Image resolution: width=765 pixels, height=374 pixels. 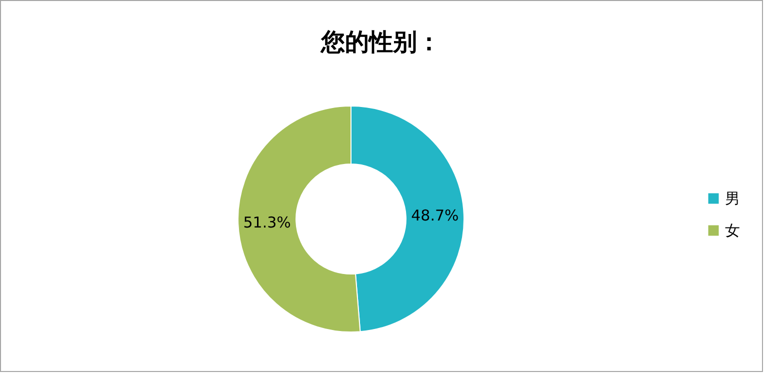 What do you see at coordinates (435, 215) in the screenshot?
I see `data-label: 48.7%` at bounding box center [435, 215].